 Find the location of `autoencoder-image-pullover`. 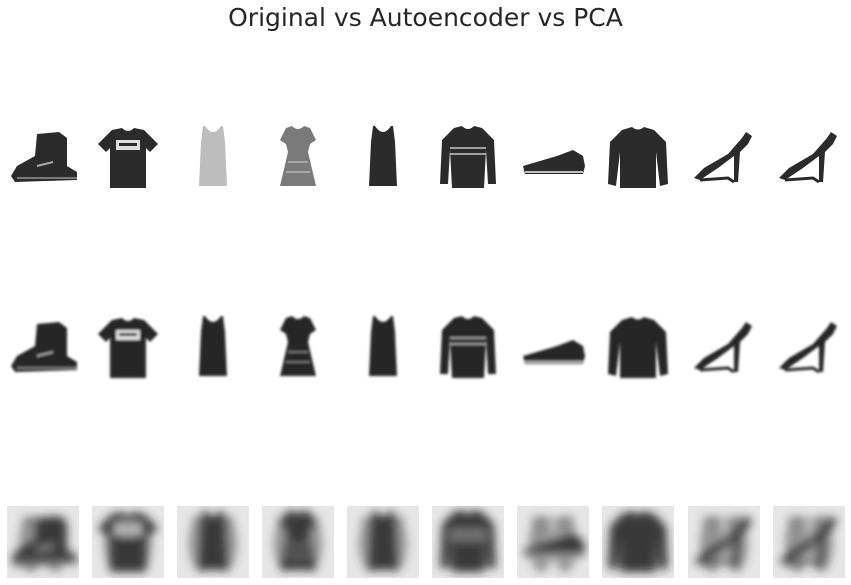

autoencoder-image-pullover is located at coordinates (638, 348).